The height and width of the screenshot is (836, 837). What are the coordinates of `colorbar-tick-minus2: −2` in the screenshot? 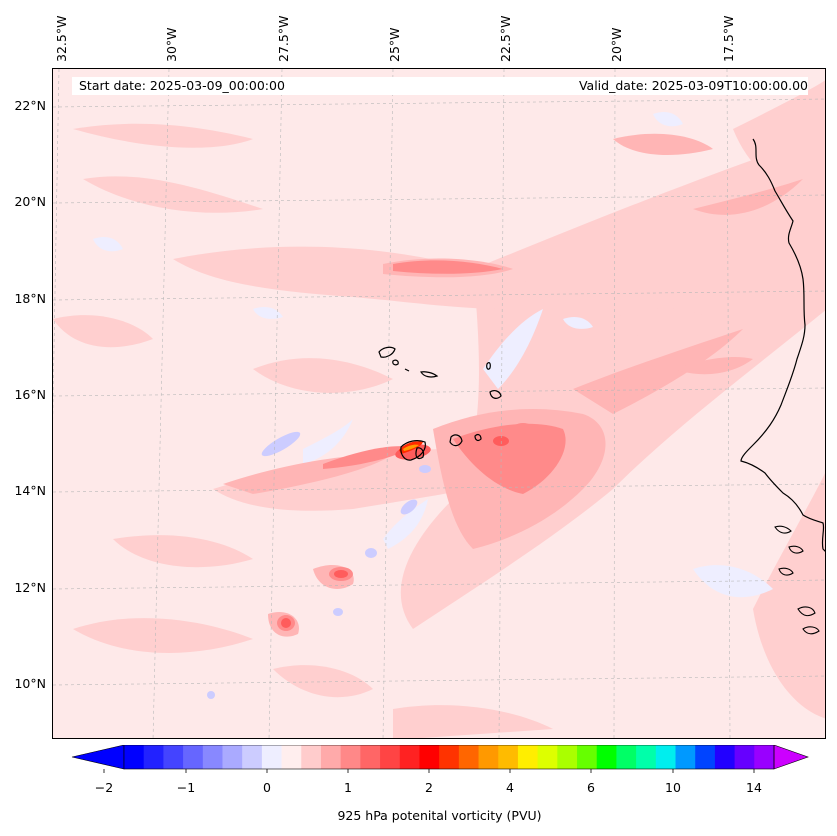 It's located at (104, 787).